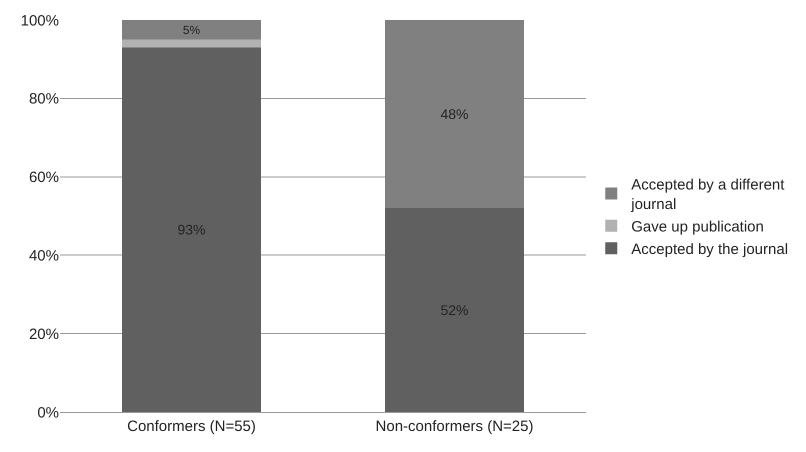 This screenshot has height=452, width=806. What do you see at coordinates (43, 255) in the screenshot?
I see `y-tick-label: 40%` at bounding box center [43, 255].